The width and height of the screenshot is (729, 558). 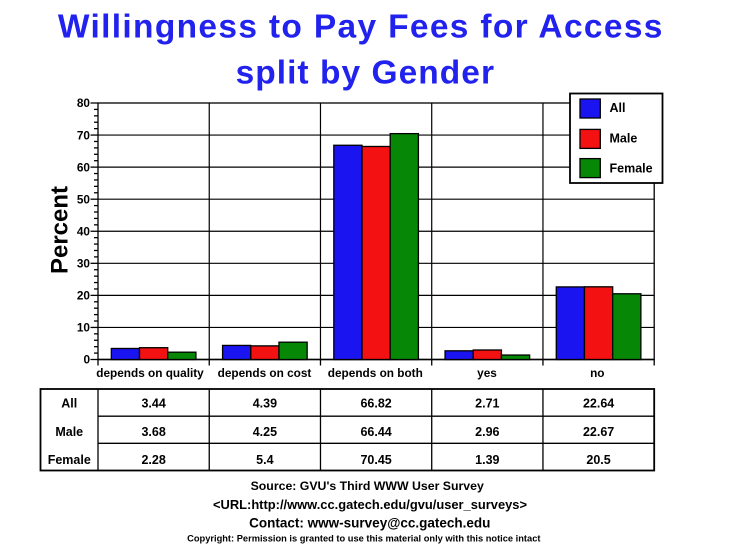 What do you see at coordinates (84, 328) in the screenshot?
I see `svg-text: 10` at bounding box center [84, 328].